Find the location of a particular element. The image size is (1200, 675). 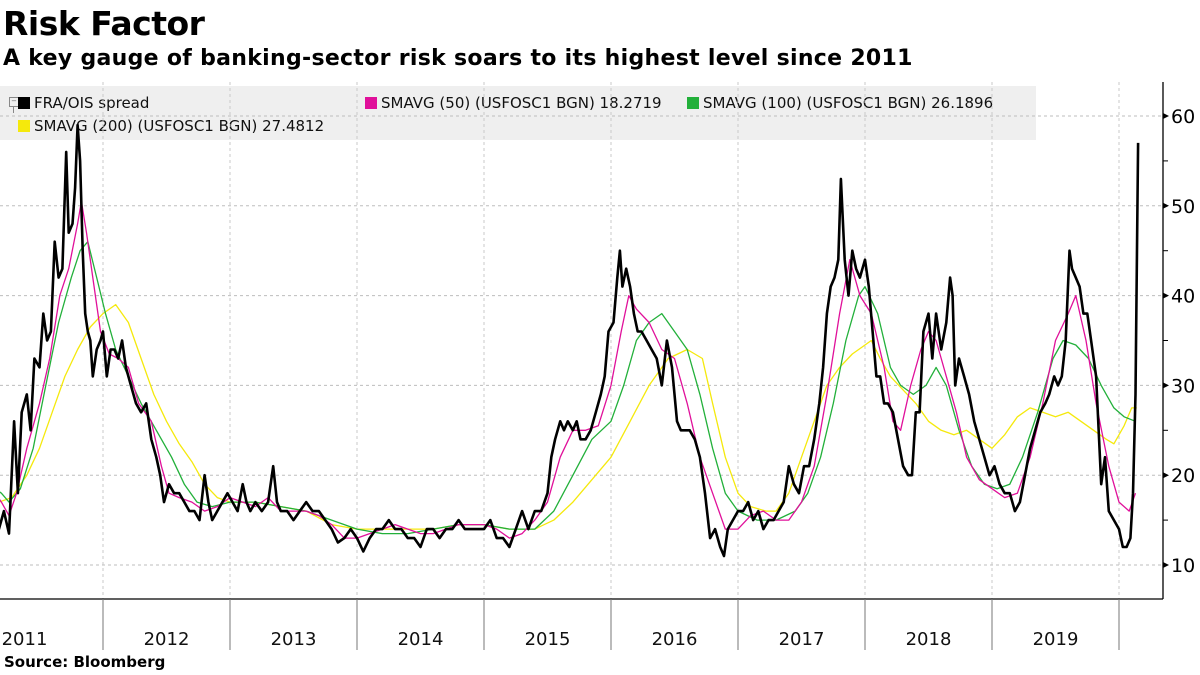

y-tick-label-60: 60 is located at coordinates (1183, 117).